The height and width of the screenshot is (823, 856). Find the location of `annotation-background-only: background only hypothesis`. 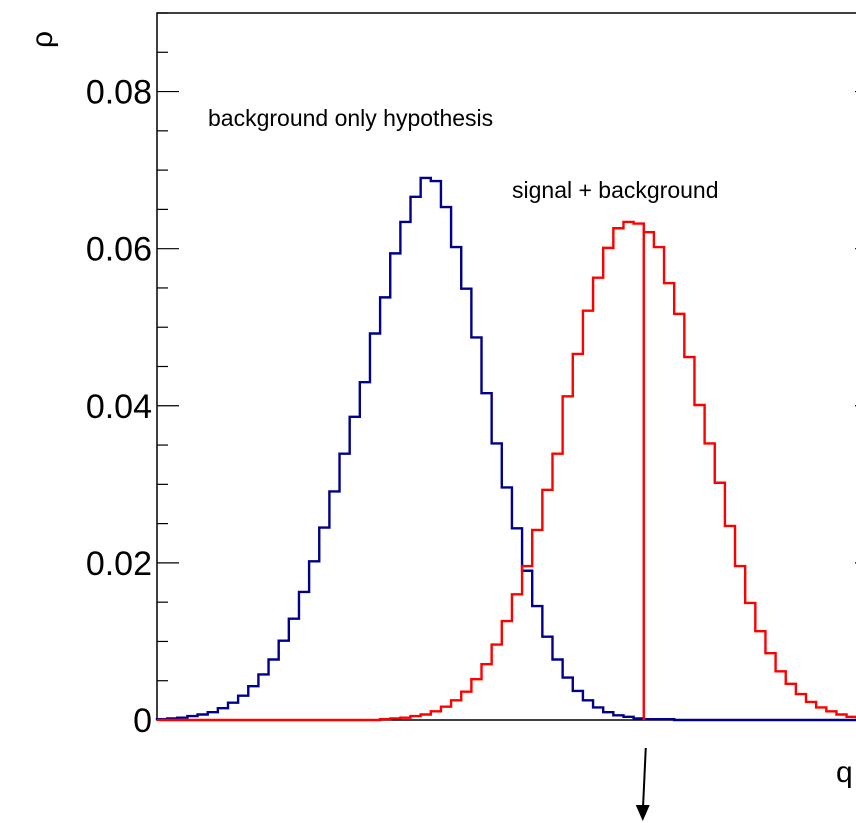

annotation-background-only: background only hypothesis is located at coordinates (350, 118).